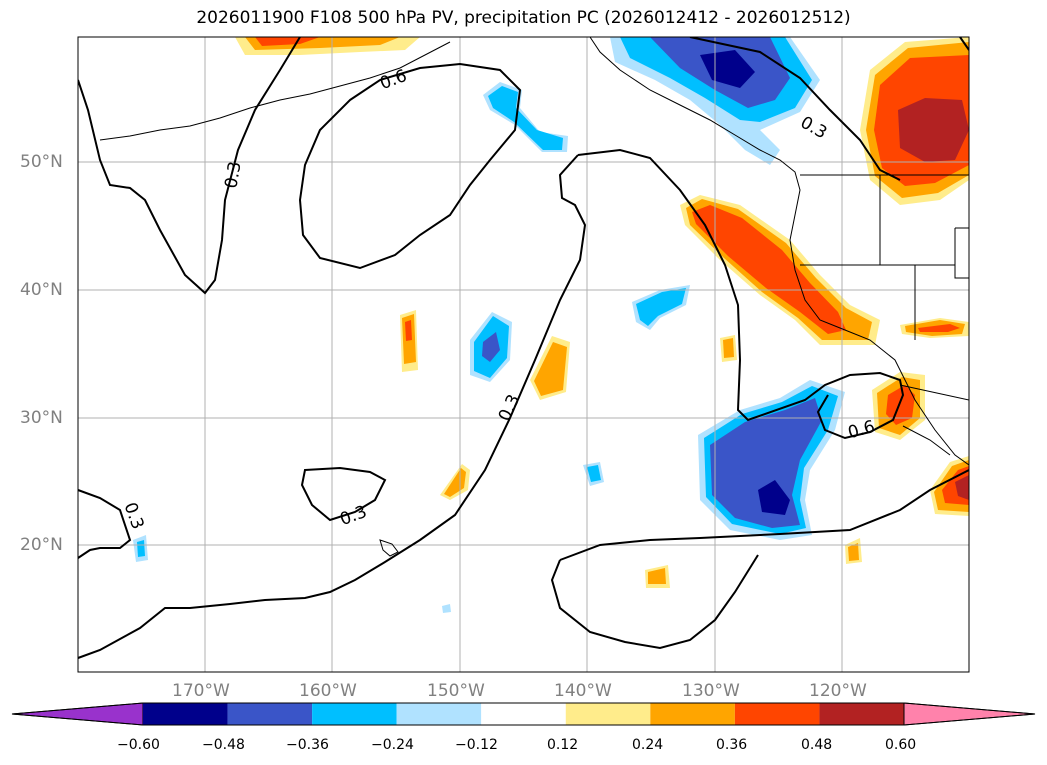 The width and height of the screenshot is (1047, 765). What do you see at coordinates (583, 691) in the screenshot?
I see `lon-label: 140°W` at bounding box center [583, 691].